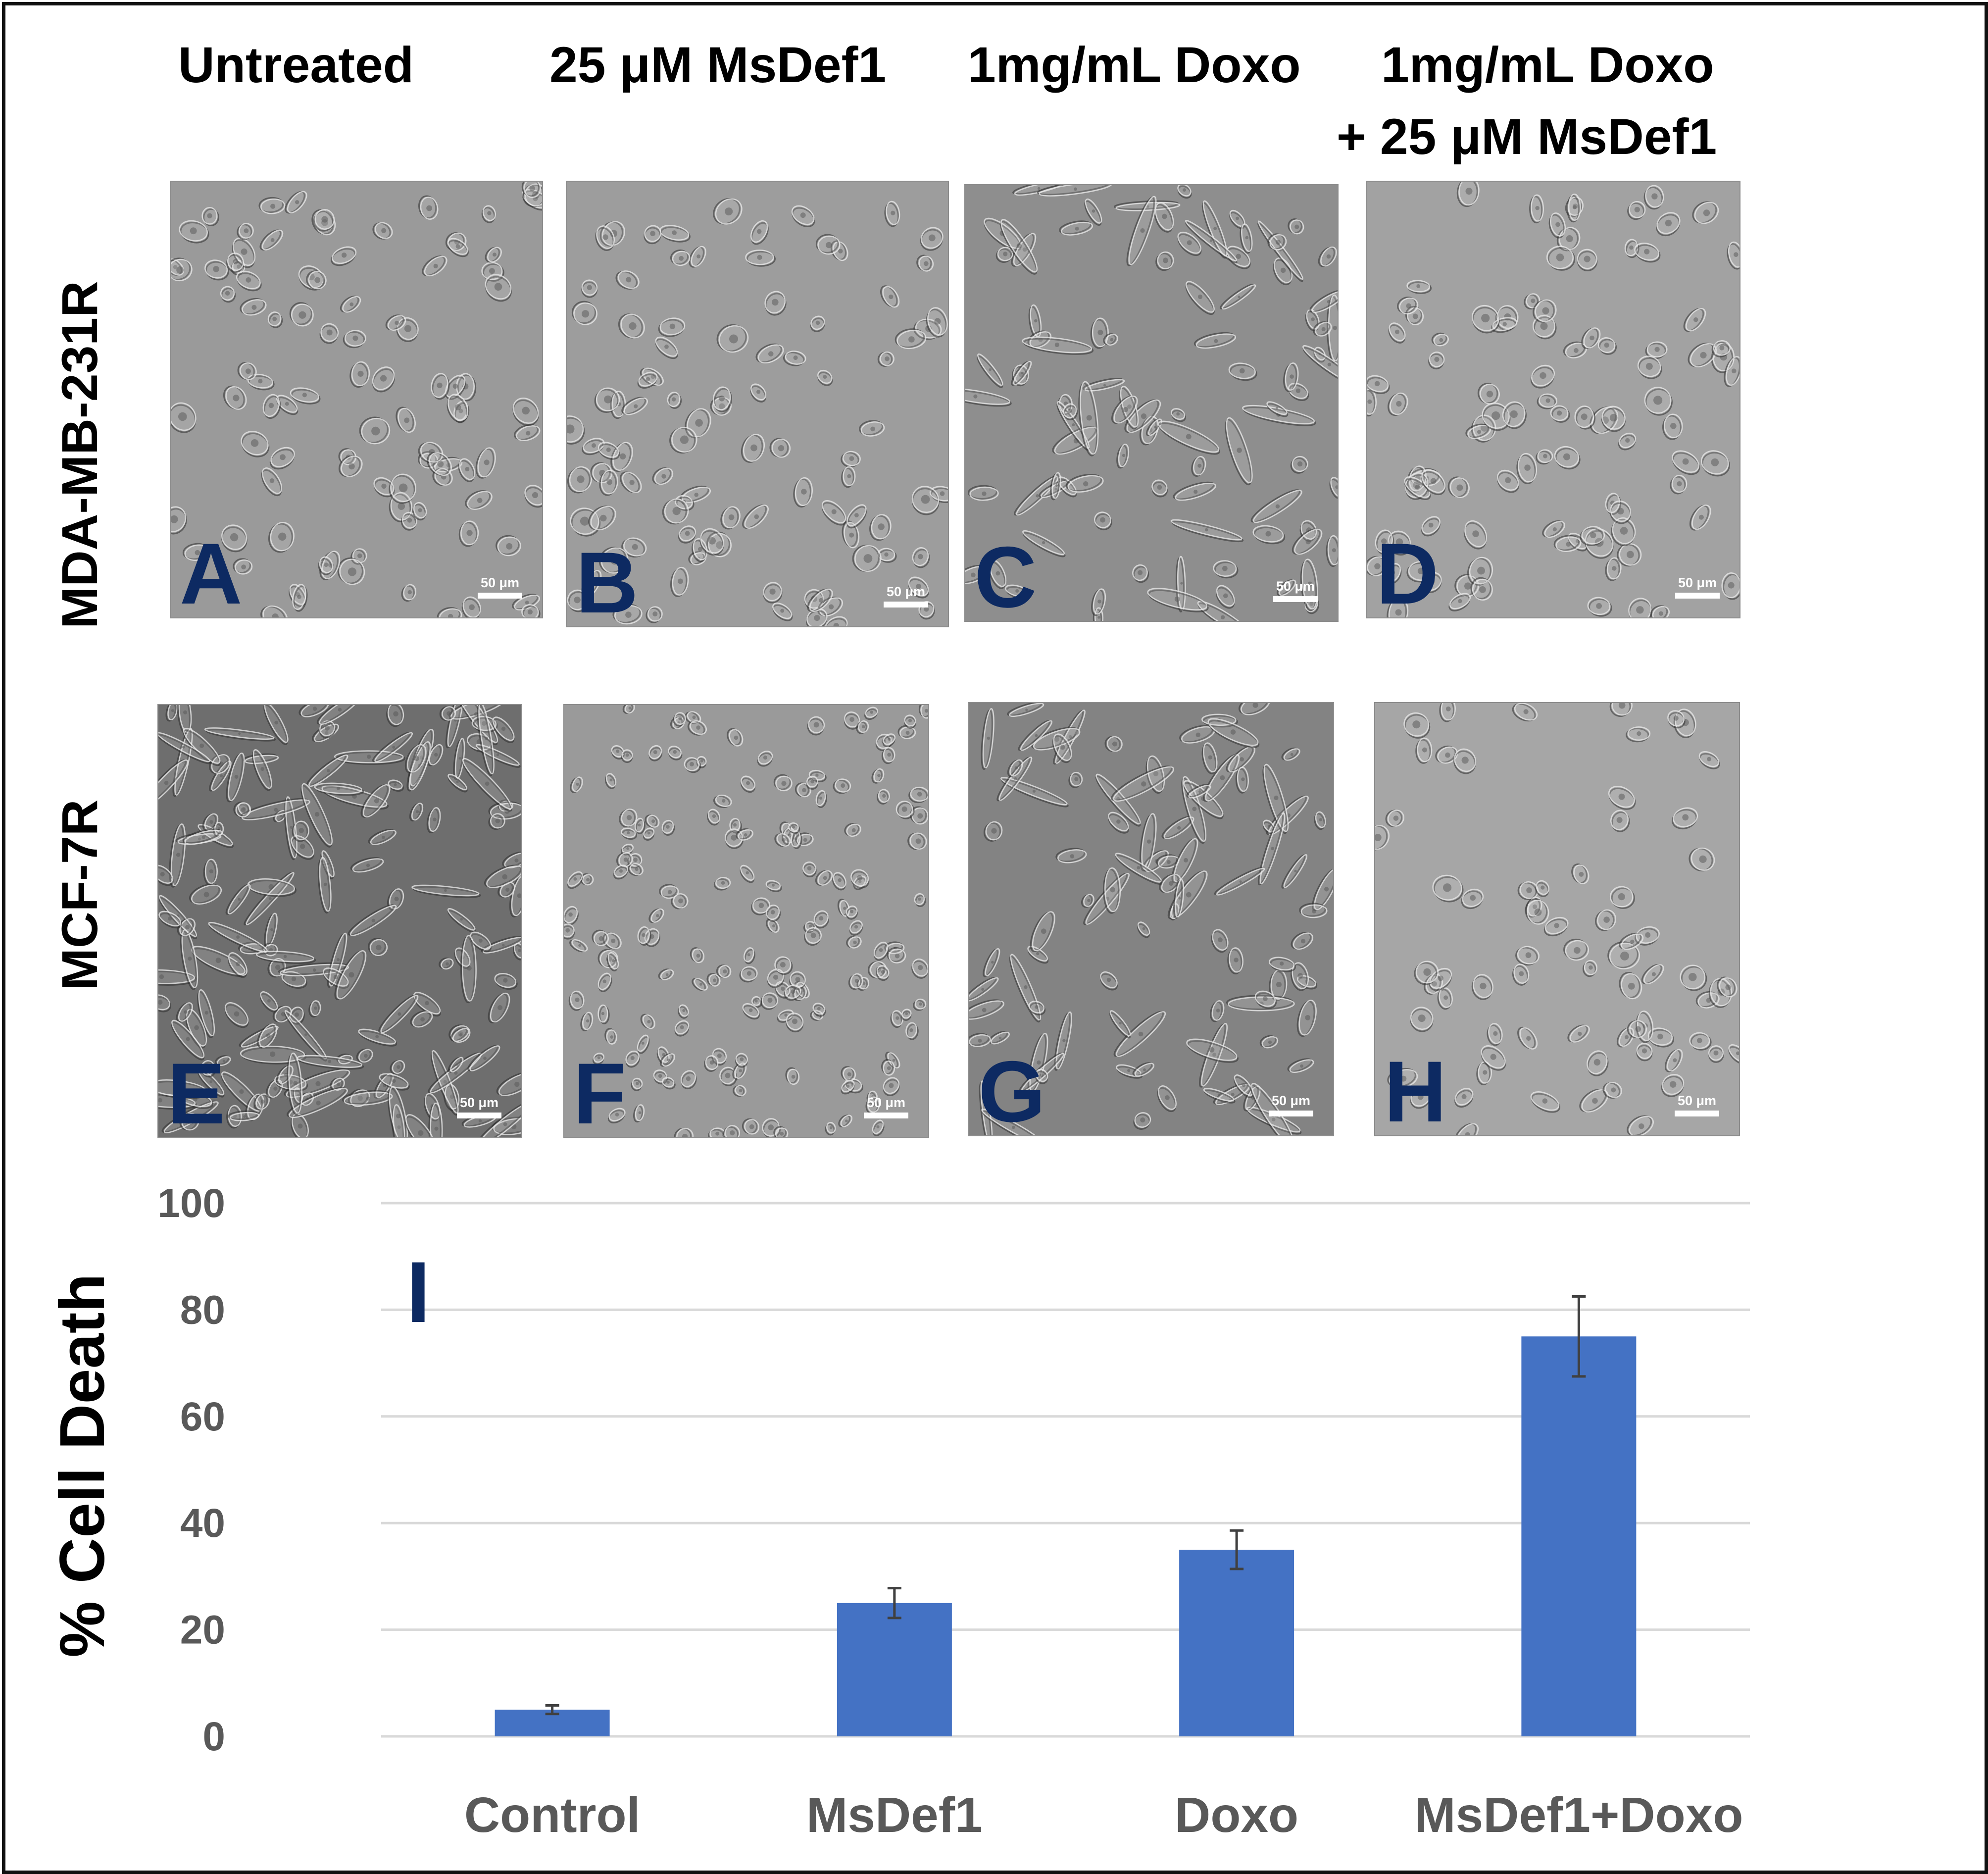  I want to click on micrograph-d: D 50 μm, so click(1553, 399).